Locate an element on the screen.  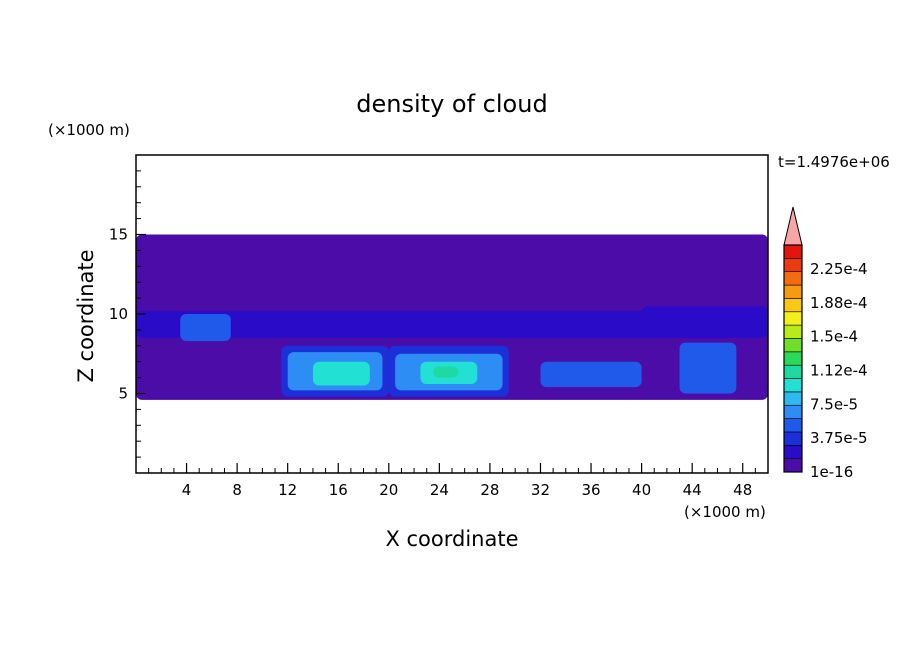
y-tick-label: 15 is located at coordinates (118, 235).